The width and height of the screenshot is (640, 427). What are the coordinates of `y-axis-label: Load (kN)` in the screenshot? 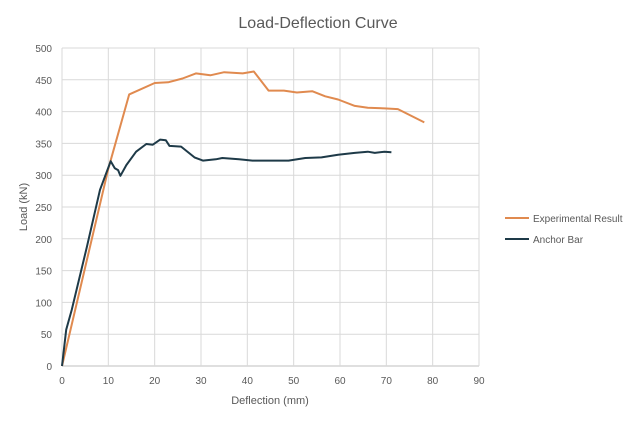 It's located at (24, 207).